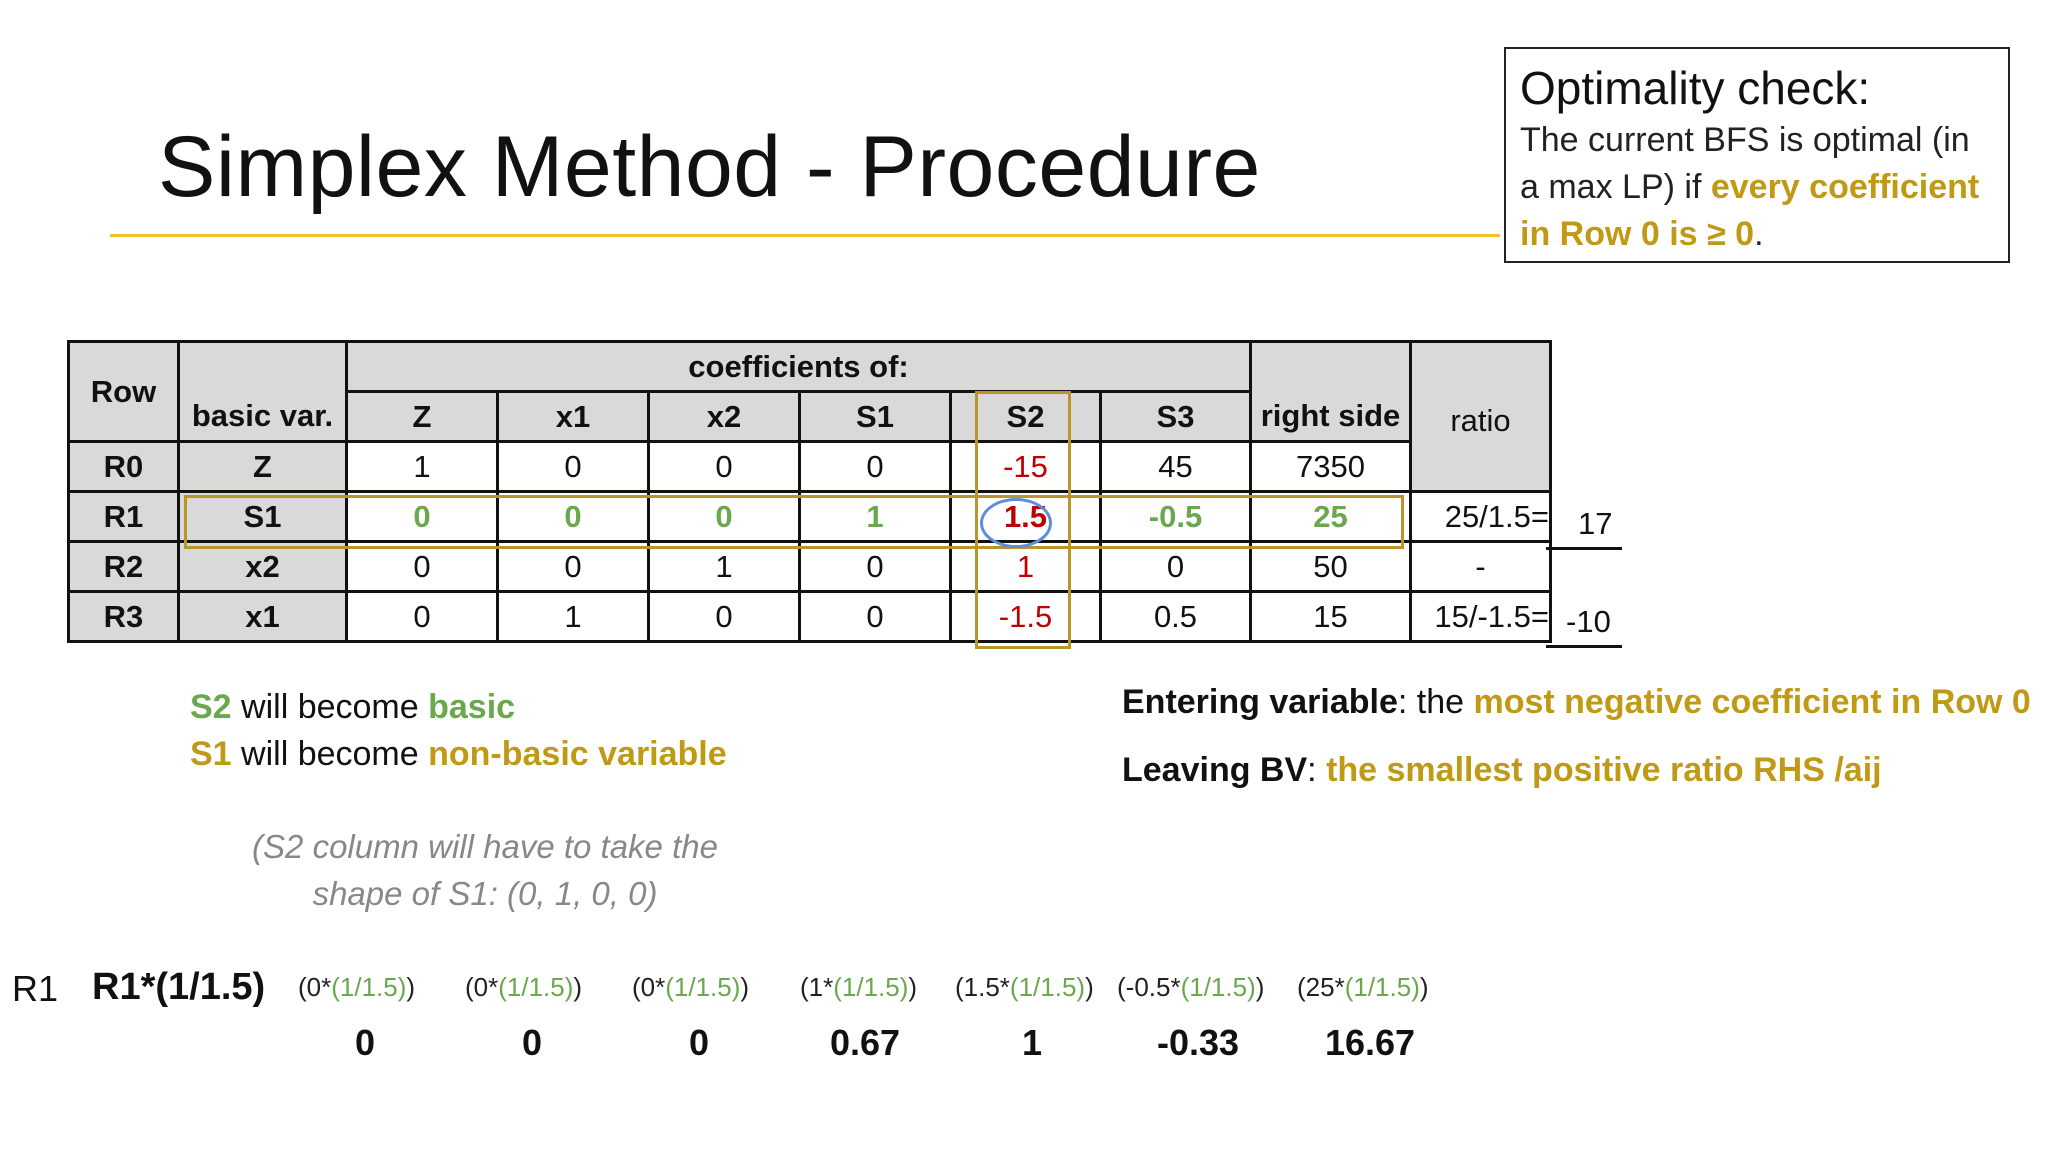  What do you see at coordinates (1175, 416) in the screenshot?
I see `col-header-s3: S3` at bounding box center [1175, 416].